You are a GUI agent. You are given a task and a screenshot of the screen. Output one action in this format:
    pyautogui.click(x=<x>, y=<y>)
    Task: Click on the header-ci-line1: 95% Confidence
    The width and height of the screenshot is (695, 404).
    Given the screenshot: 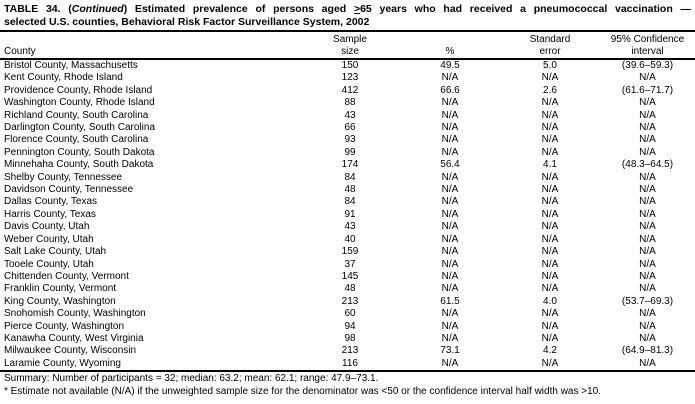 What is the action you would take?
    pyautogui.click(x=647, y=39)
    